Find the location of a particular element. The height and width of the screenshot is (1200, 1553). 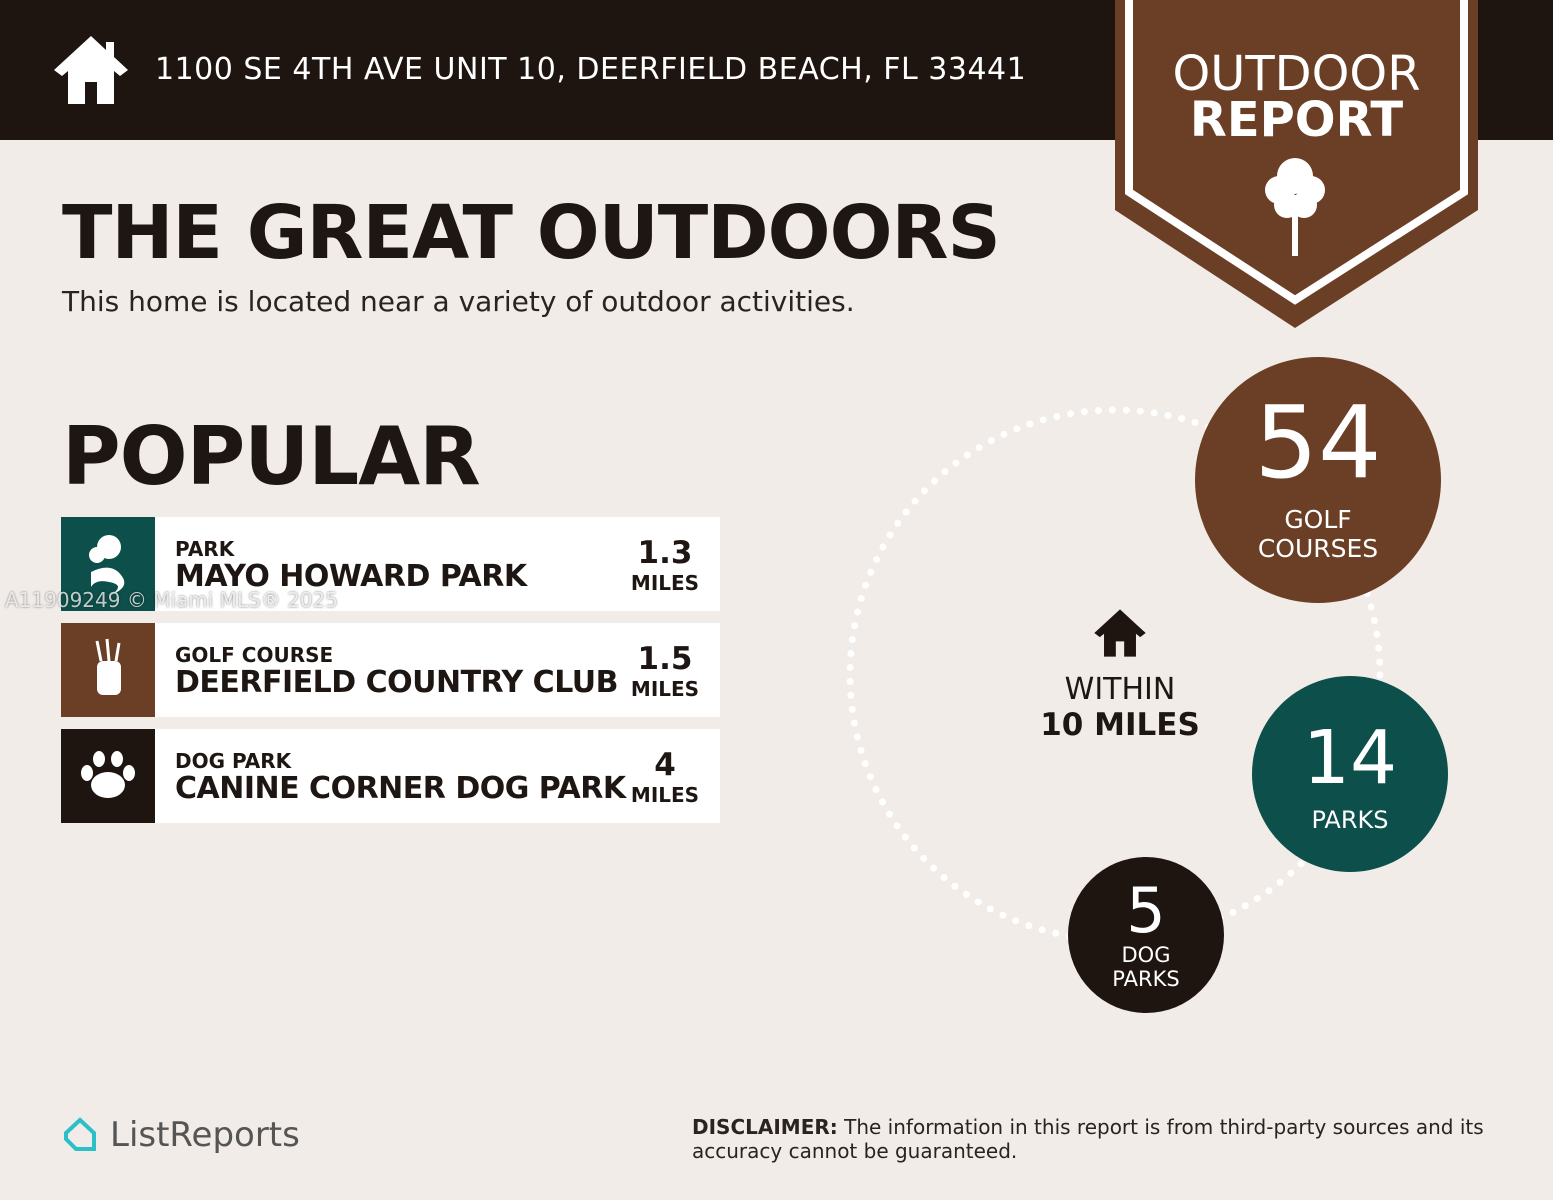

distance-text: 10 MILES is located at coordinates (1120, 725).